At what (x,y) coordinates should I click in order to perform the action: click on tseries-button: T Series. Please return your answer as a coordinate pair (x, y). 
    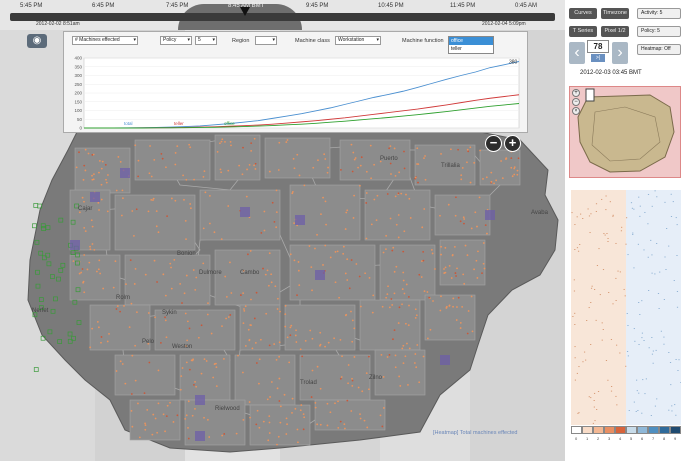
    Looking at the image, I should click on (583, 31).